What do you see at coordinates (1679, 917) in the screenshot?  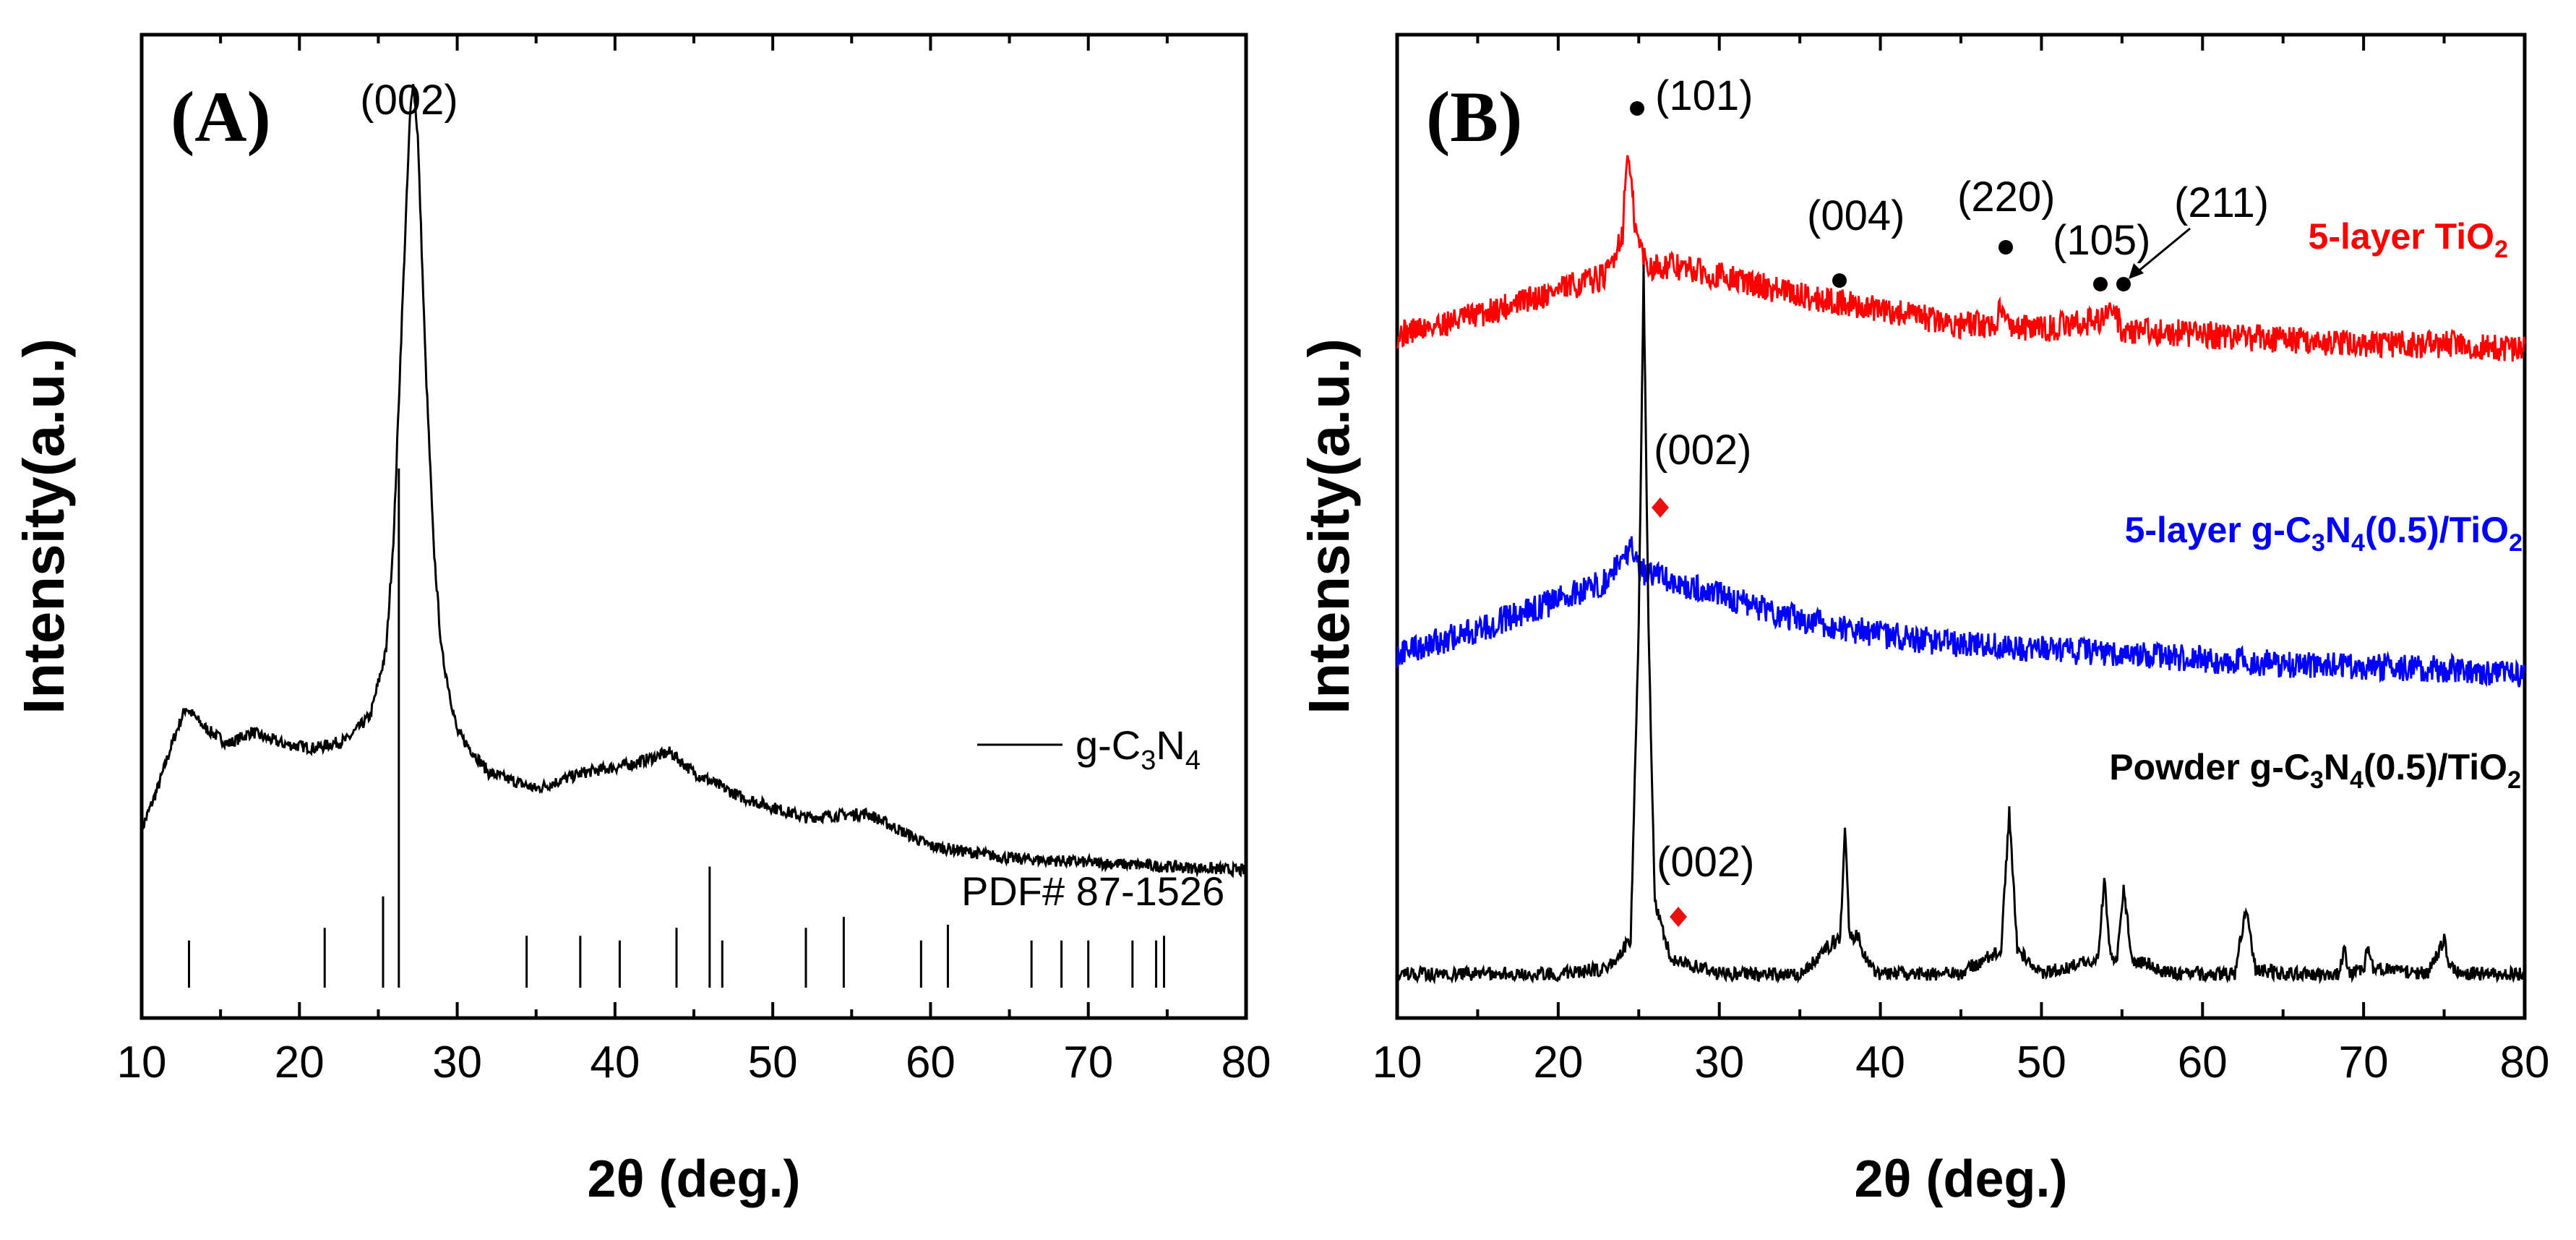 I see `diamond-marker-002-black` at bounding box center [1679, 917].